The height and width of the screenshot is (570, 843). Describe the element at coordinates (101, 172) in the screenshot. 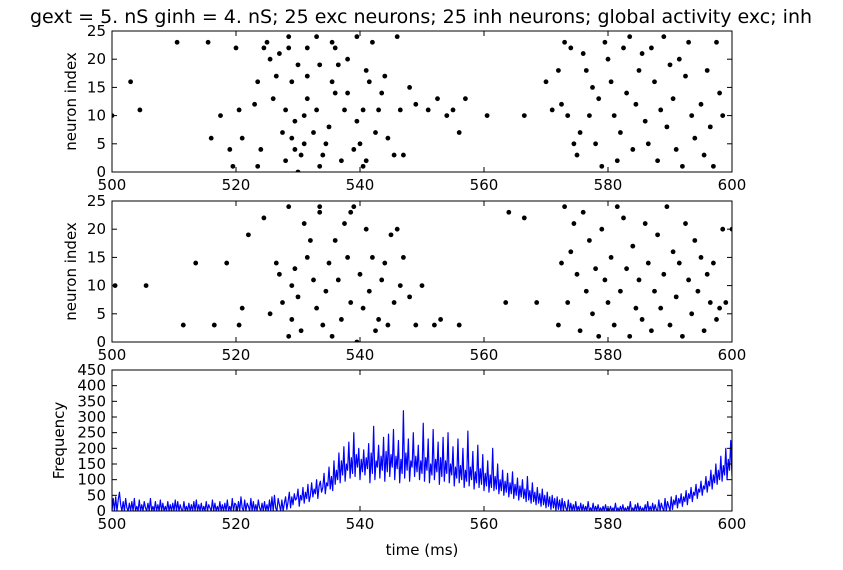

I see `exc-ytick-label: 0` at that location.